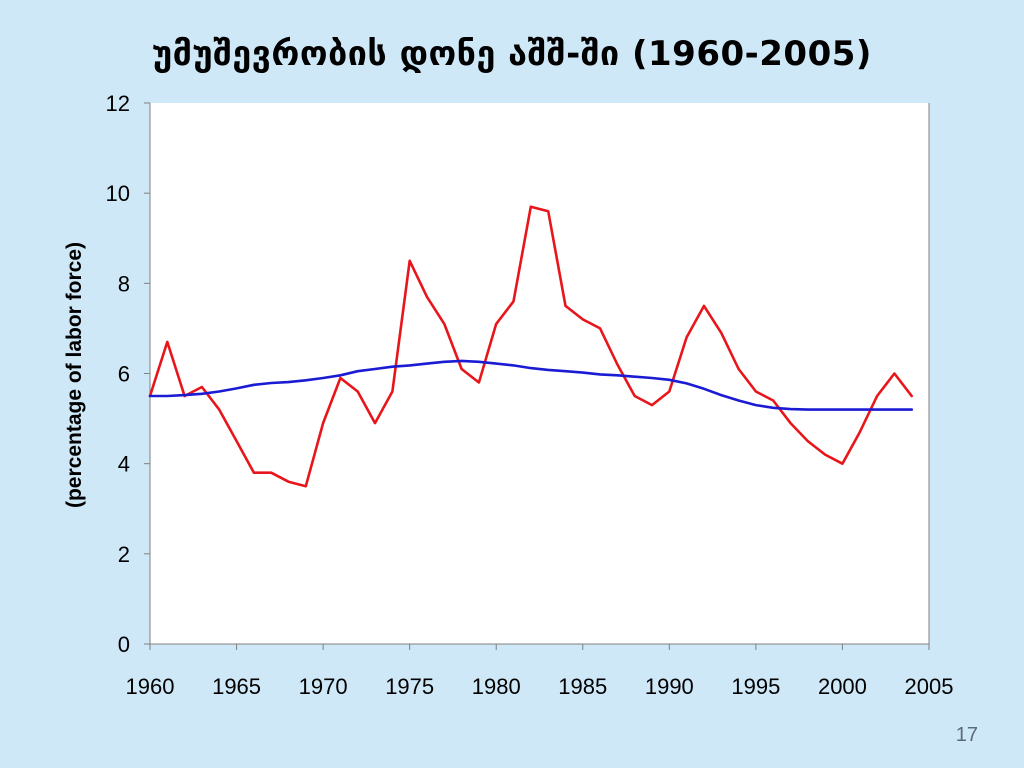  I want to click on x-tick-label: 1960, so click(150, 686).